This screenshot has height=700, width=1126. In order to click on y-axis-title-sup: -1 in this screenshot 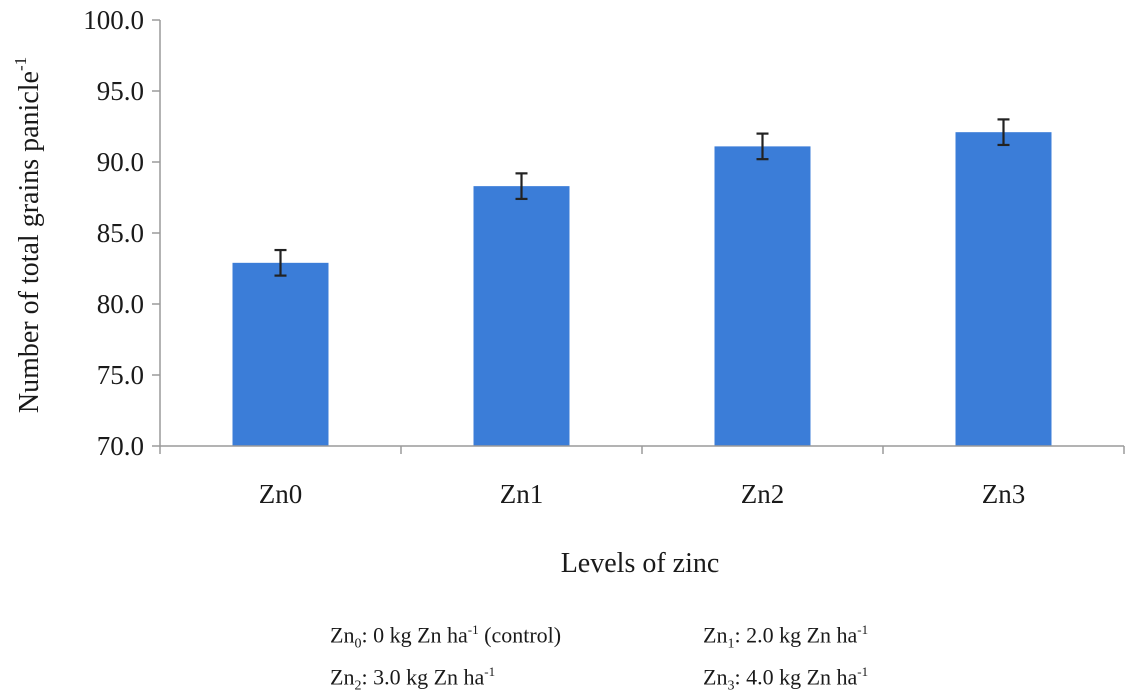, I will do `click(20, 64)`.